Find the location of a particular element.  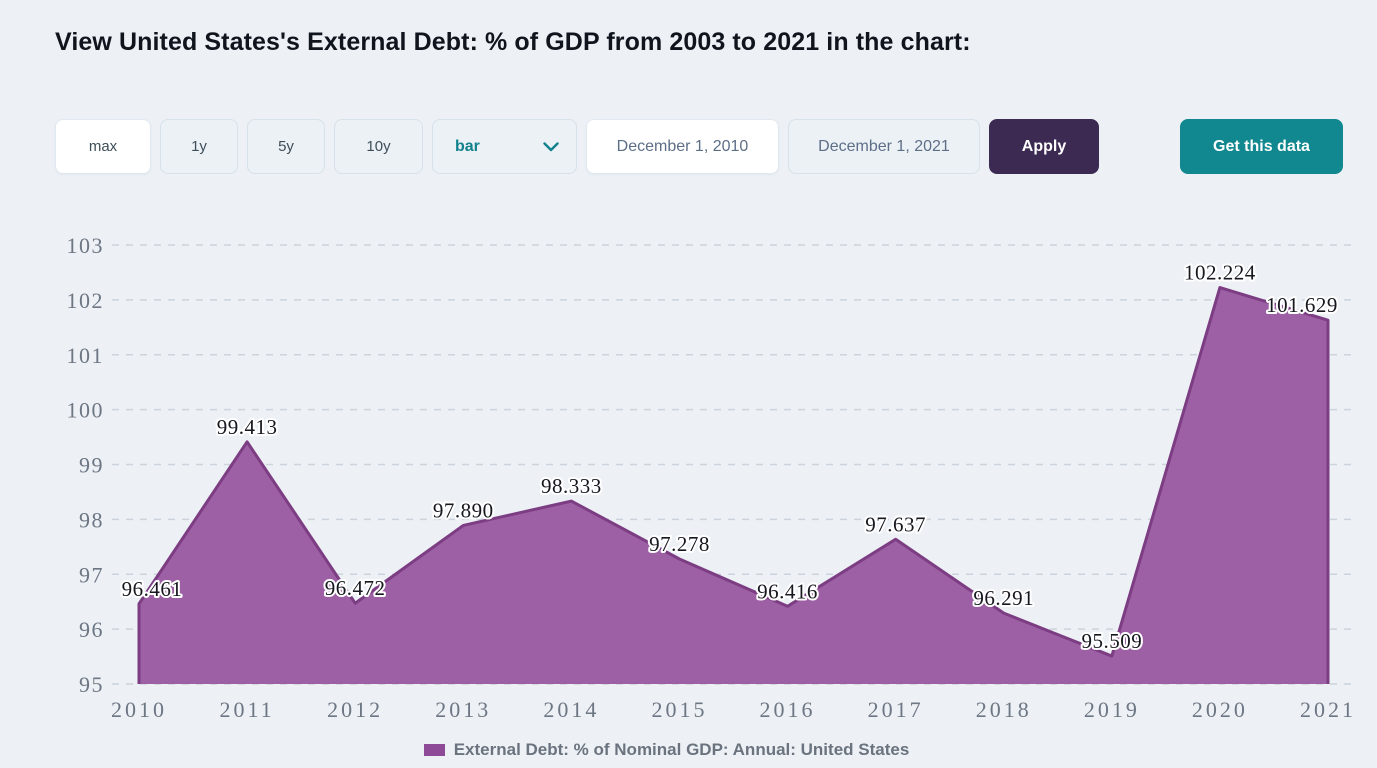

x-axis-tick-label: 2016 is located at coordinates (788, 709).